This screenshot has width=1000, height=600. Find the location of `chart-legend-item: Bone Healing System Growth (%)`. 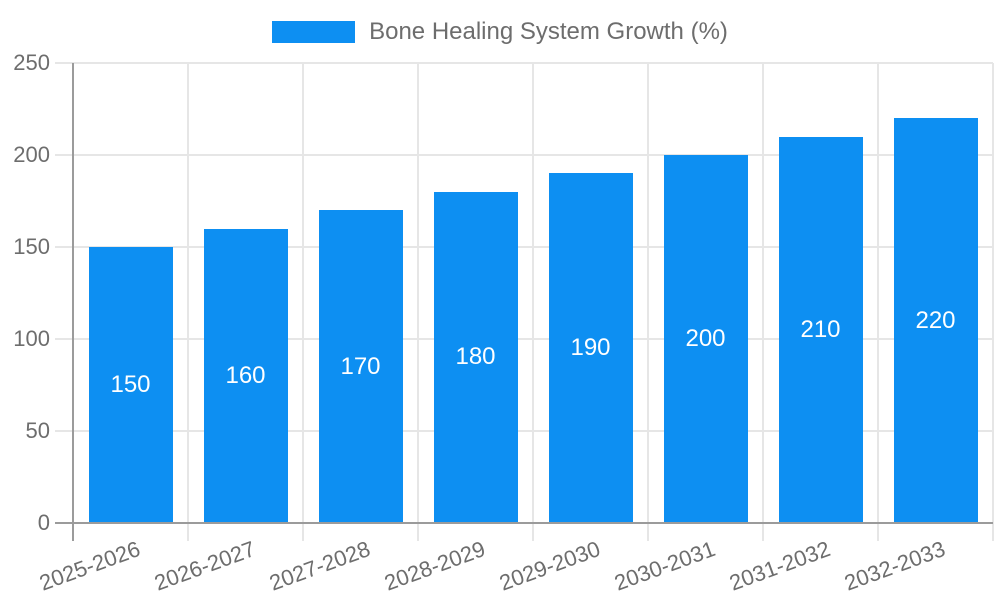

chart-legend-item: Bone Healing System Growth (%) is located at coordinates (500, 32).